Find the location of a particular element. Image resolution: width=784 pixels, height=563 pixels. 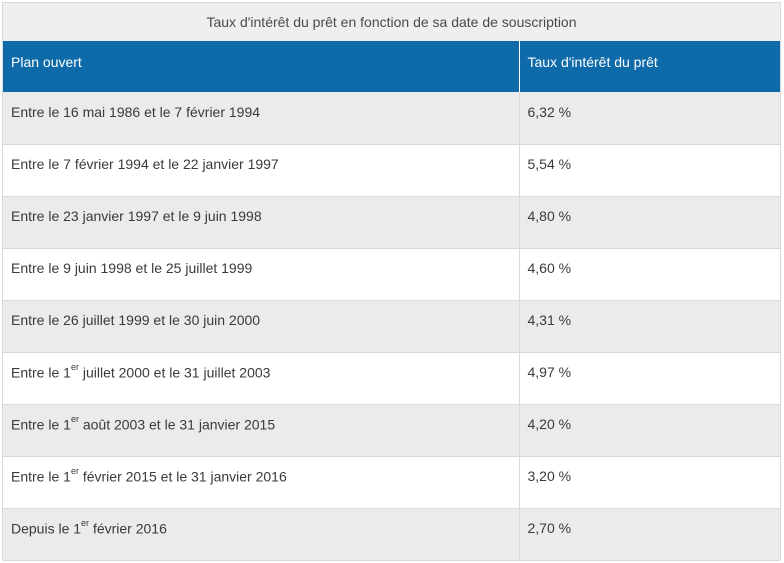

rate-cell: 4,20 % is located at coordinates (649, 430).